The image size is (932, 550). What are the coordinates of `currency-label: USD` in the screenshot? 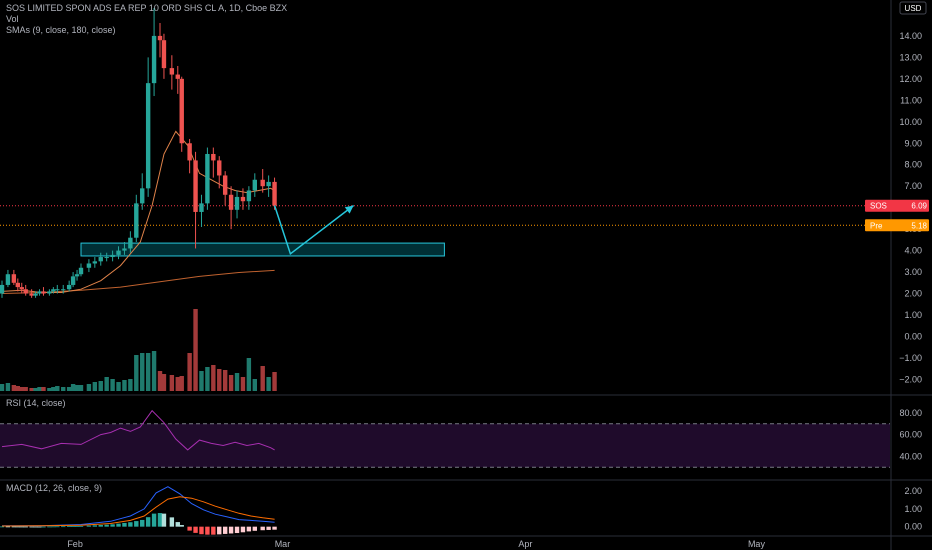 It's located at (913, 8).